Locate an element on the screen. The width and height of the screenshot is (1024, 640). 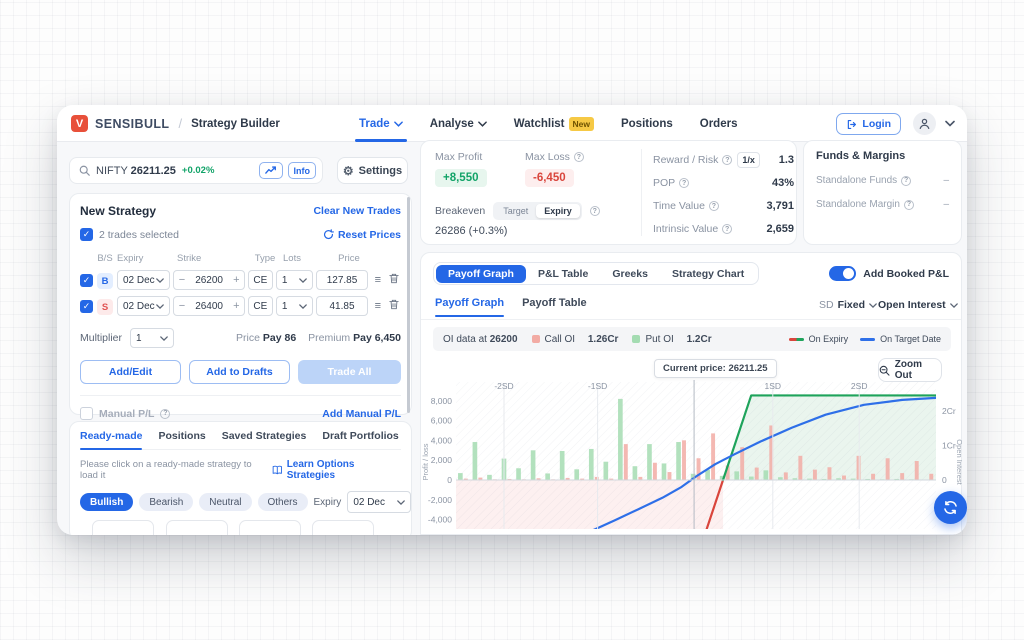
clear-new-trades-link: Clear New Trades is located at coordinates (357, 211).